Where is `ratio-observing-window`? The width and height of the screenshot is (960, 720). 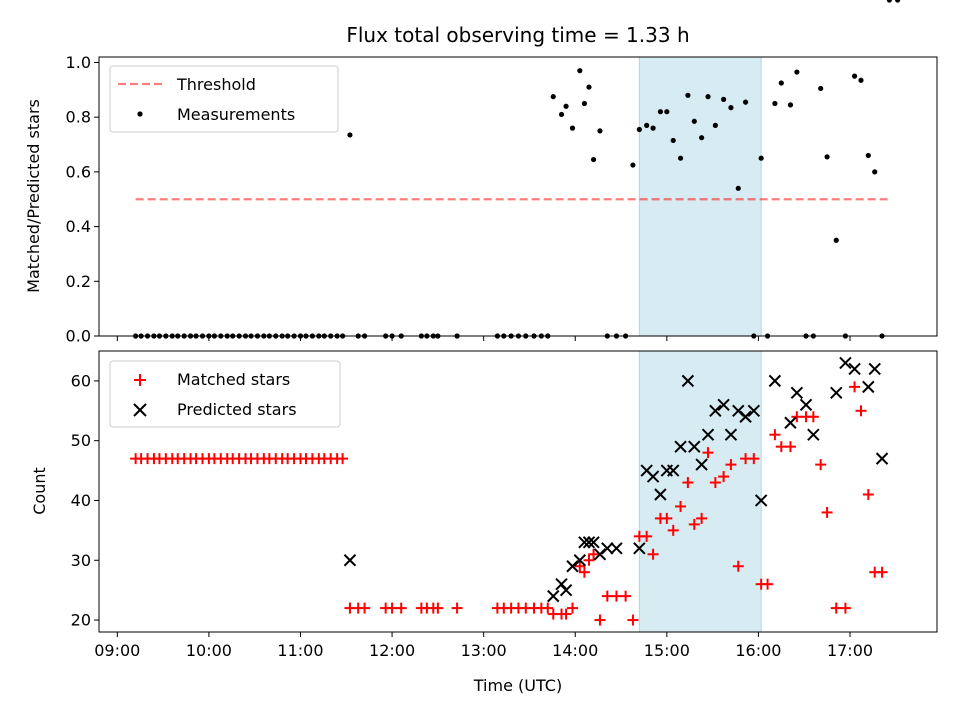 ratio-observing-window is located at coordinates (700, 196).